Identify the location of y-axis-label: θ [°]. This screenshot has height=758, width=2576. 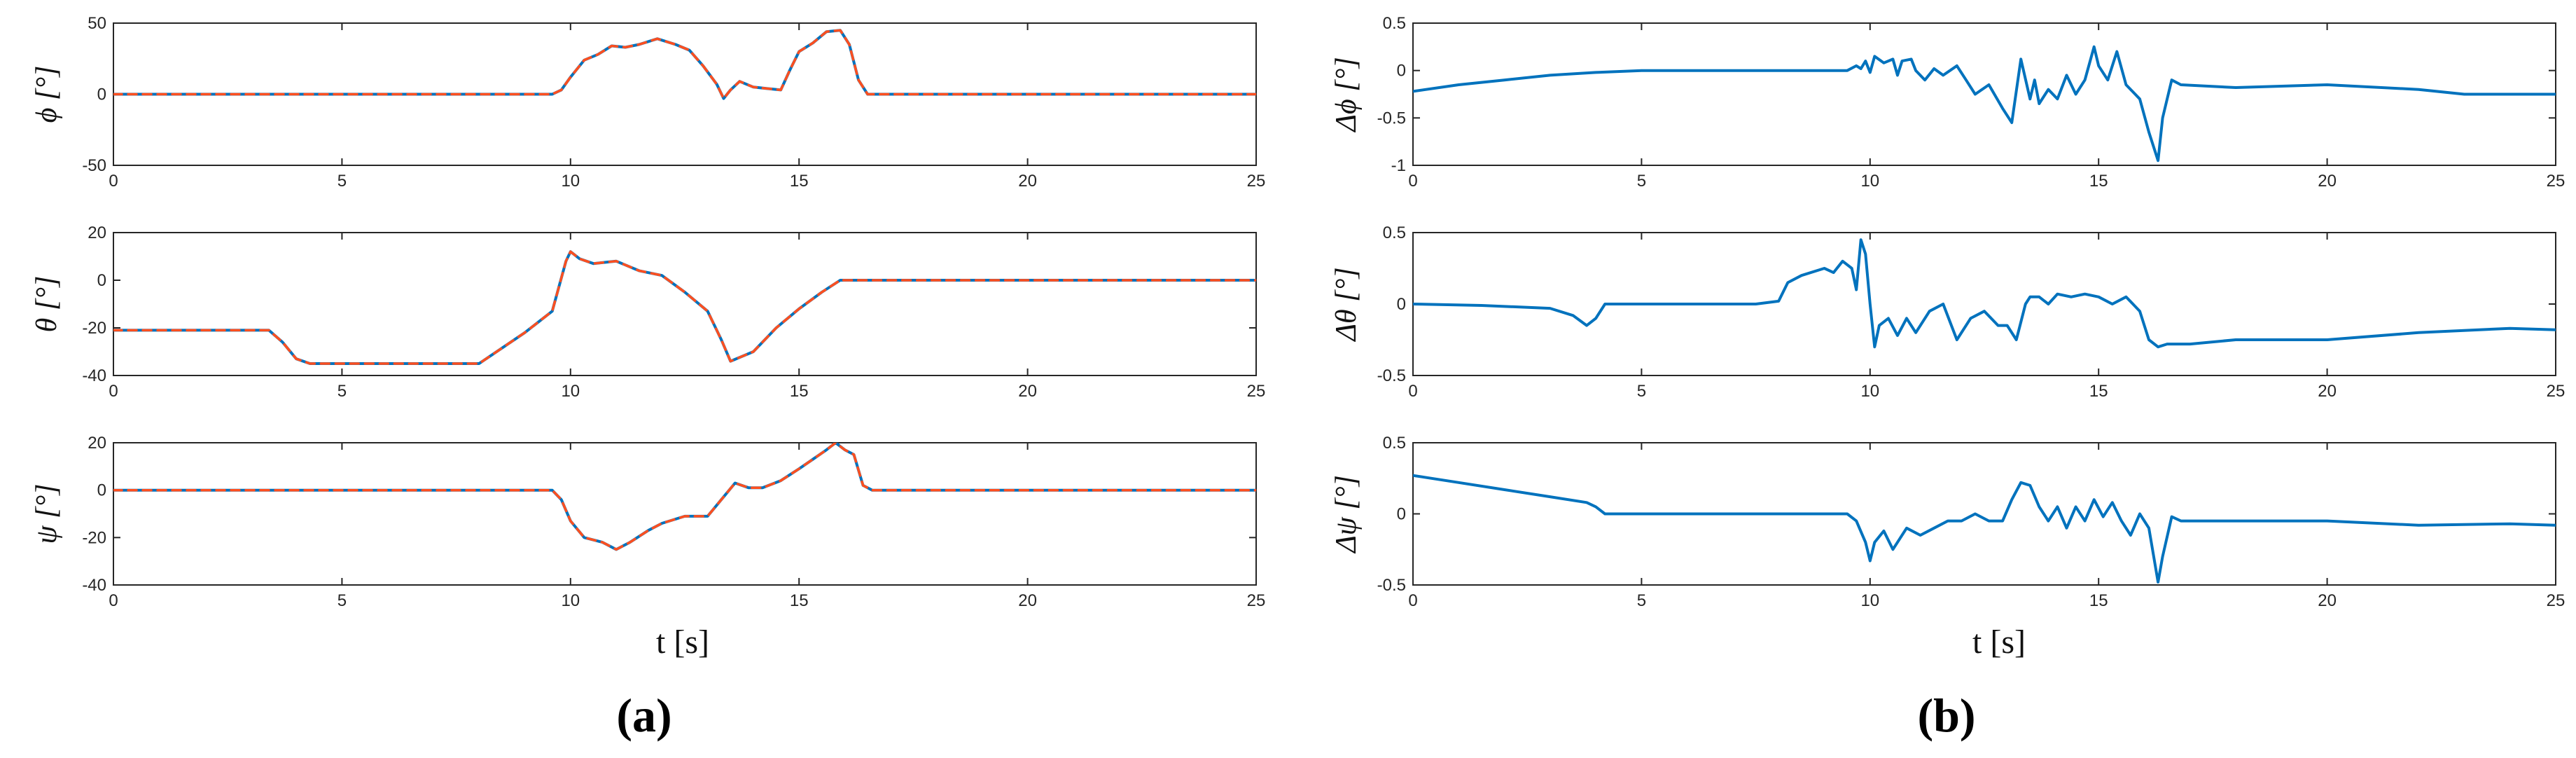
(47, 304).